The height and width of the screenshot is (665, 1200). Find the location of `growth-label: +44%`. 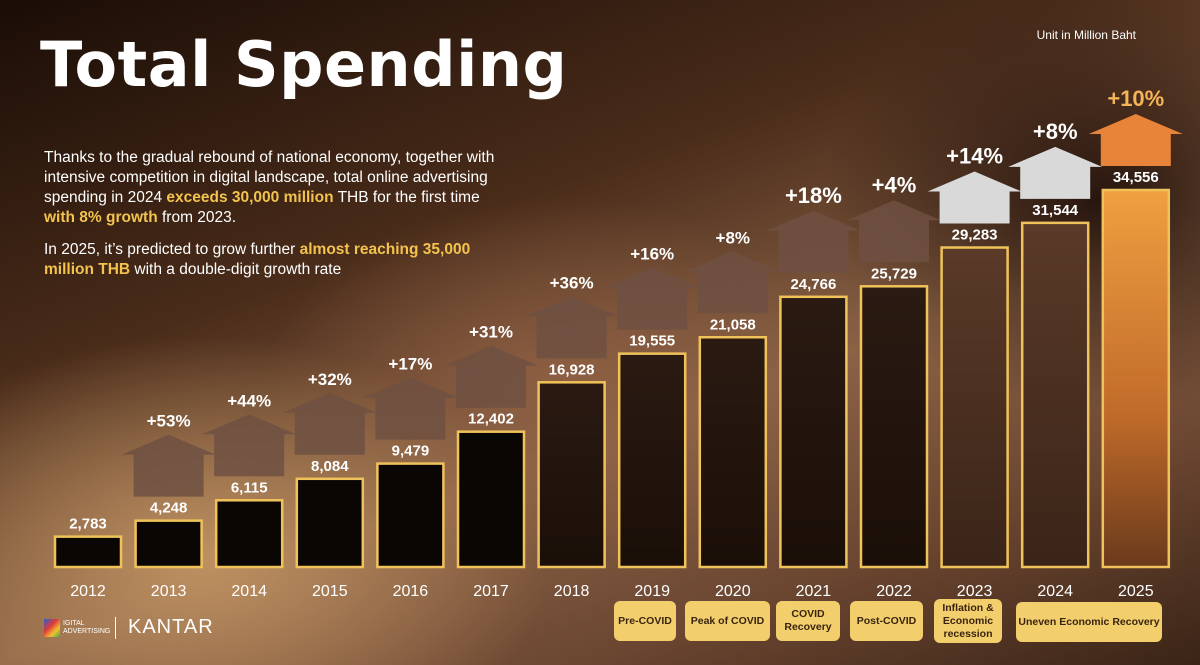

growth-label: +44% is located at coordinates (249, 400).